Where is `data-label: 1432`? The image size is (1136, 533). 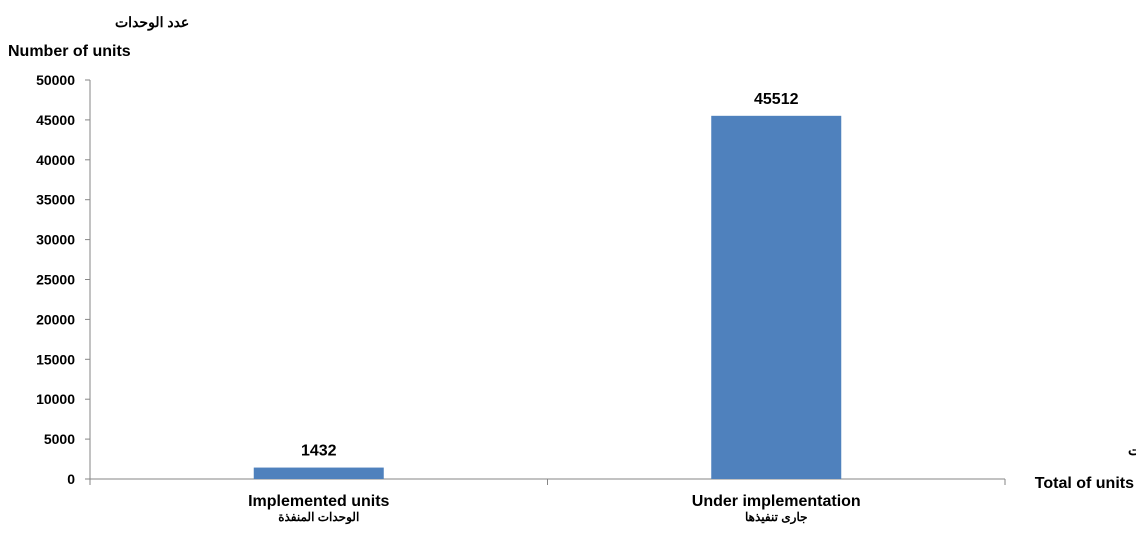
data-label: 1432 is located at coordinates (319, 451).